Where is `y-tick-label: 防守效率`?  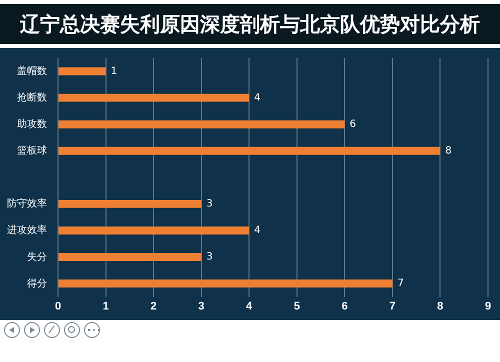 y-tick-label: 防守效率 is located at coordinates (27, 204).